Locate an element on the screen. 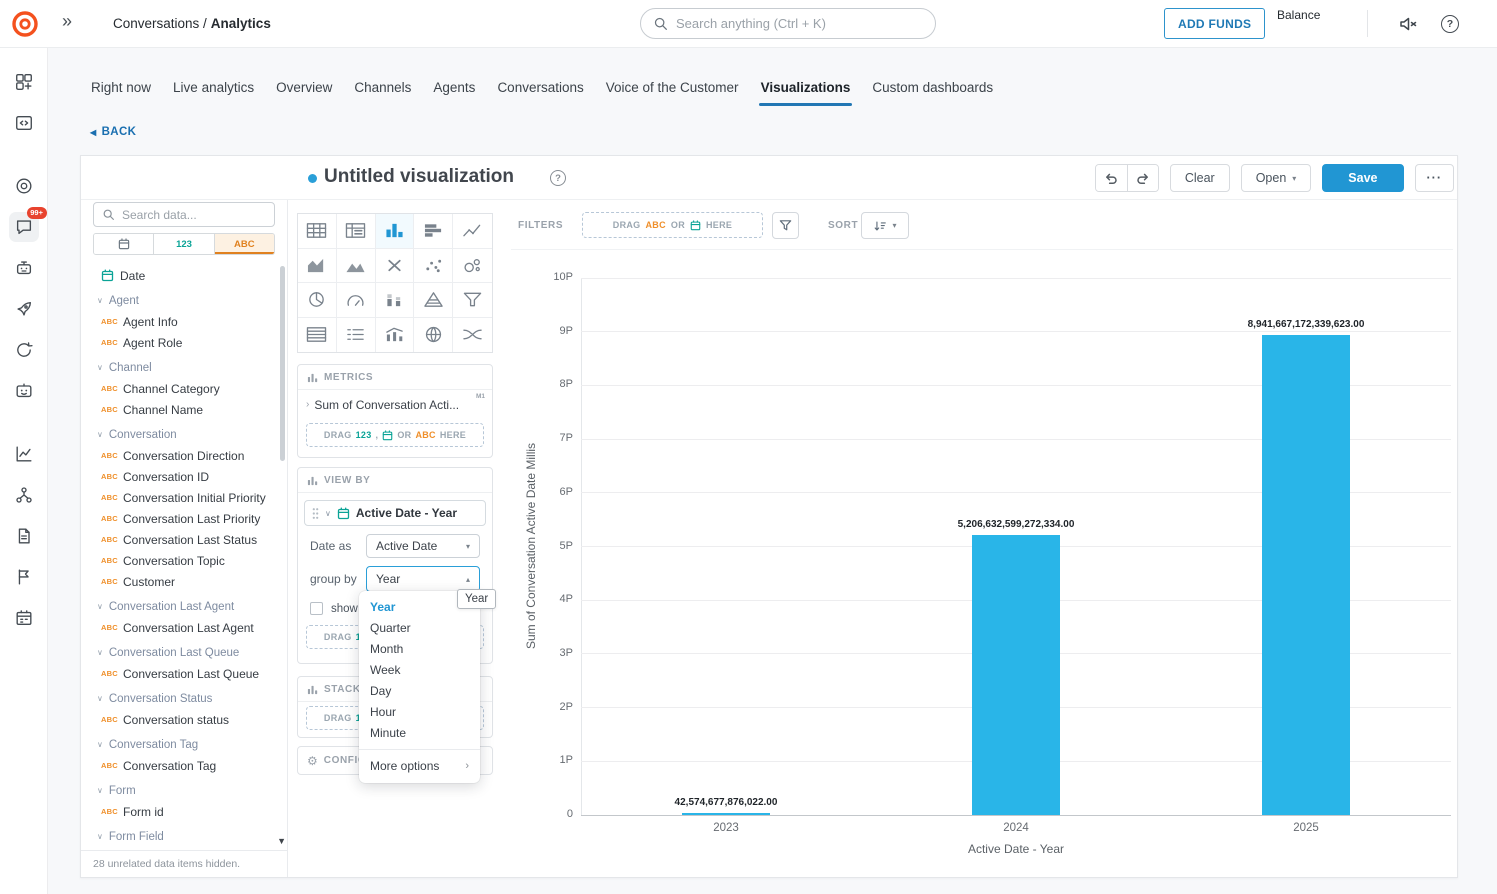  sort-select: ▾ is located at coordinates (885, 225).